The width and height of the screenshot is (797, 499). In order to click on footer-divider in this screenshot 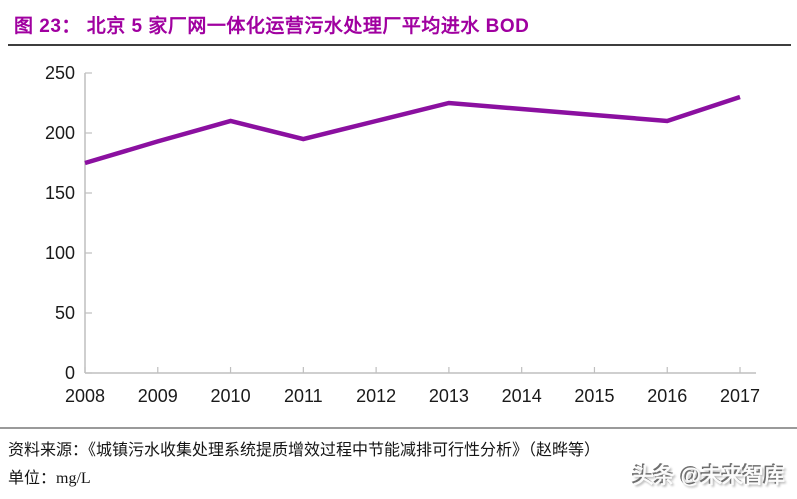, I will do `click(398, 428)`.